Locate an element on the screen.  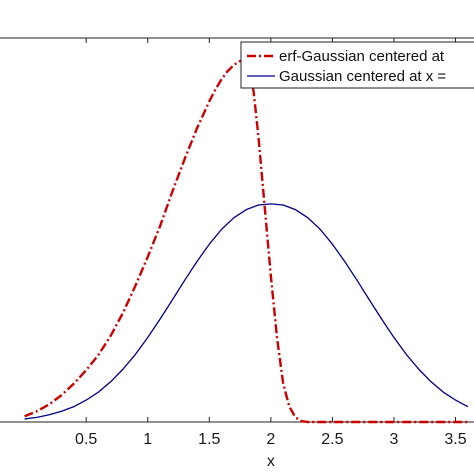
x-tick-label: 3.5 is located at coordinates (455, 439).